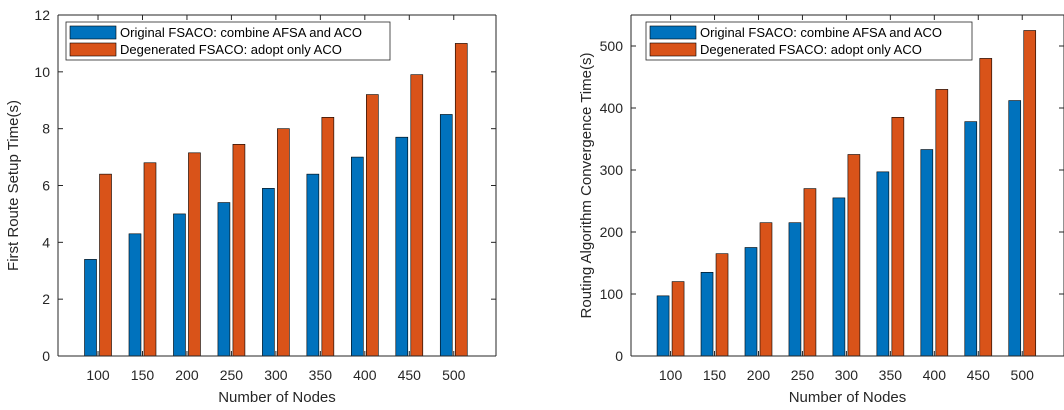 The image size is (1064, 410). Describe the element at coordinates (586, 186) in the screenshot. I see `y-axis-title: Routing Algorithm Convergence Time(s)` at that location.